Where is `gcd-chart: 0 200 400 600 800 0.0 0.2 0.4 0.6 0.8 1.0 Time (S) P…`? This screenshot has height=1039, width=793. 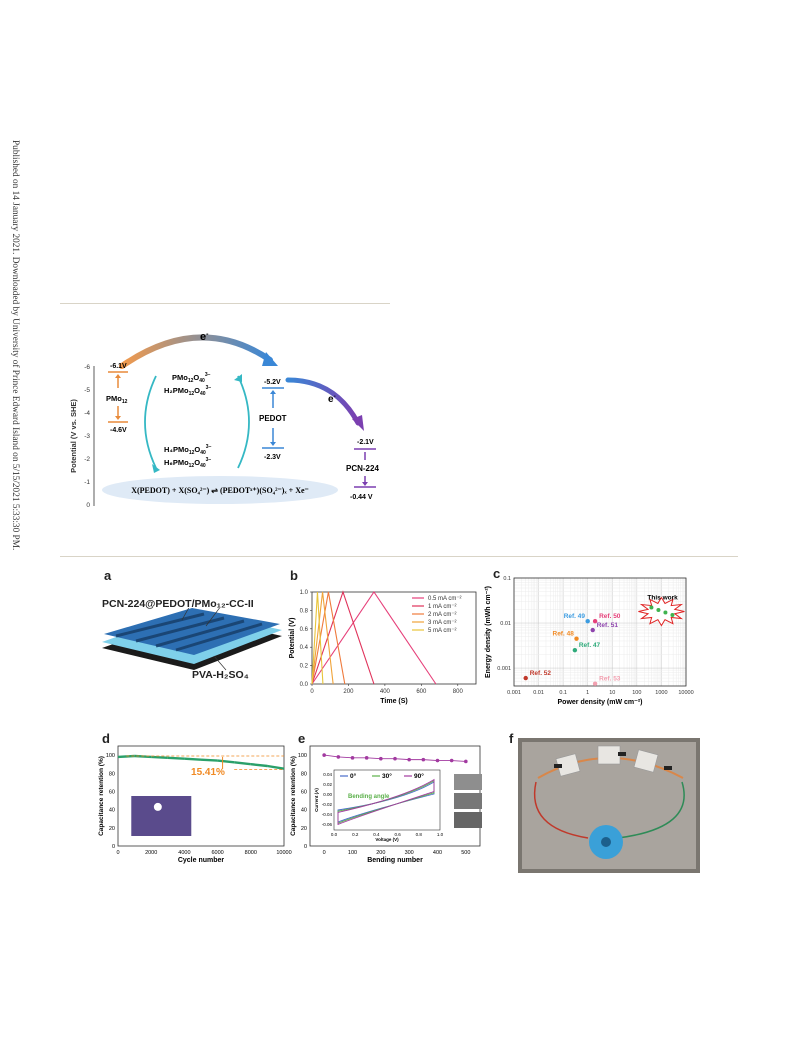 gcd-chart: 0 200 400 600 800 0.0 0.2 0.4 0.6 0.8 1.0 Time (S) P… is located at coordinates (383, 647).